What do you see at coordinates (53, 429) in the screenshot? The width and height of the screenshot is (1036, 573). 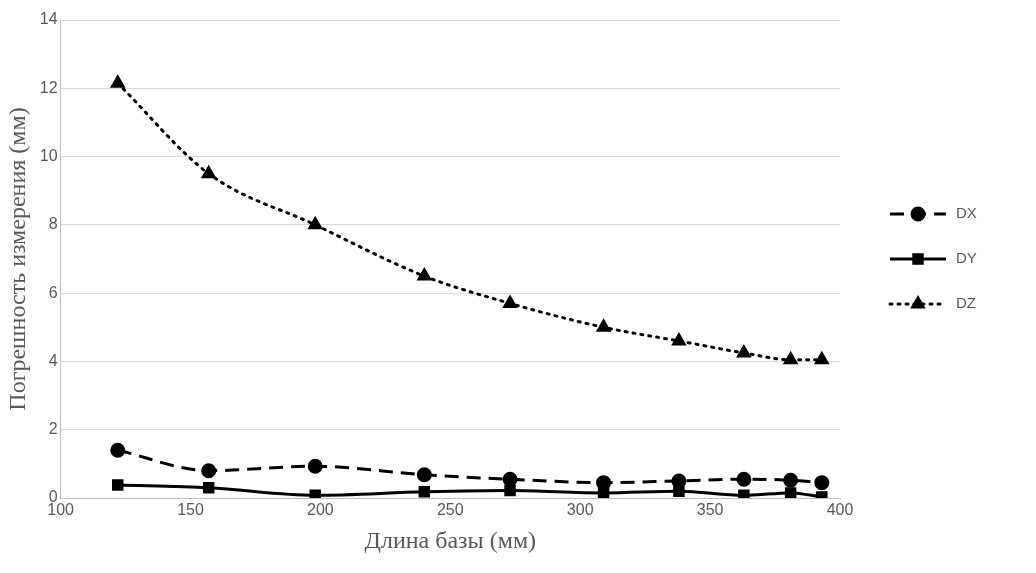 I see `y-tick-label: 2` at bounding box center [53, 429].